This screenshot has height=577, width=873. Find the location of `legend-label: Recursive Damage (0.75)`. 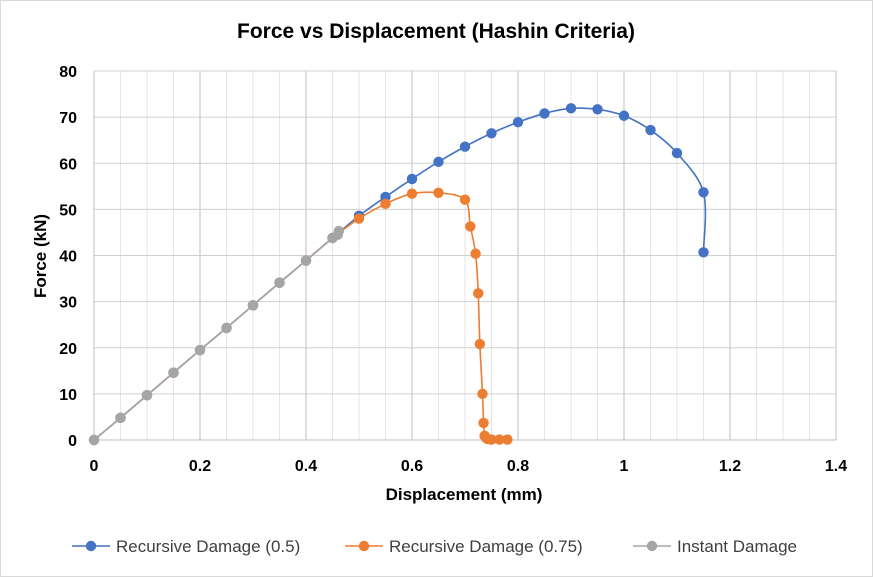

legend-label: Recursive Damage (0.75) is located at coordinates (486, 546).